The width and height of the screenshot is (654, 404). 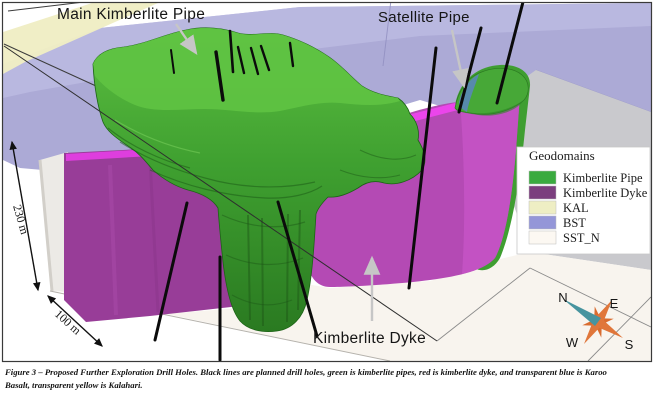 I want to click on main-pipe-label: Main Kimberlite Pipe, so click(x=131, y=14).